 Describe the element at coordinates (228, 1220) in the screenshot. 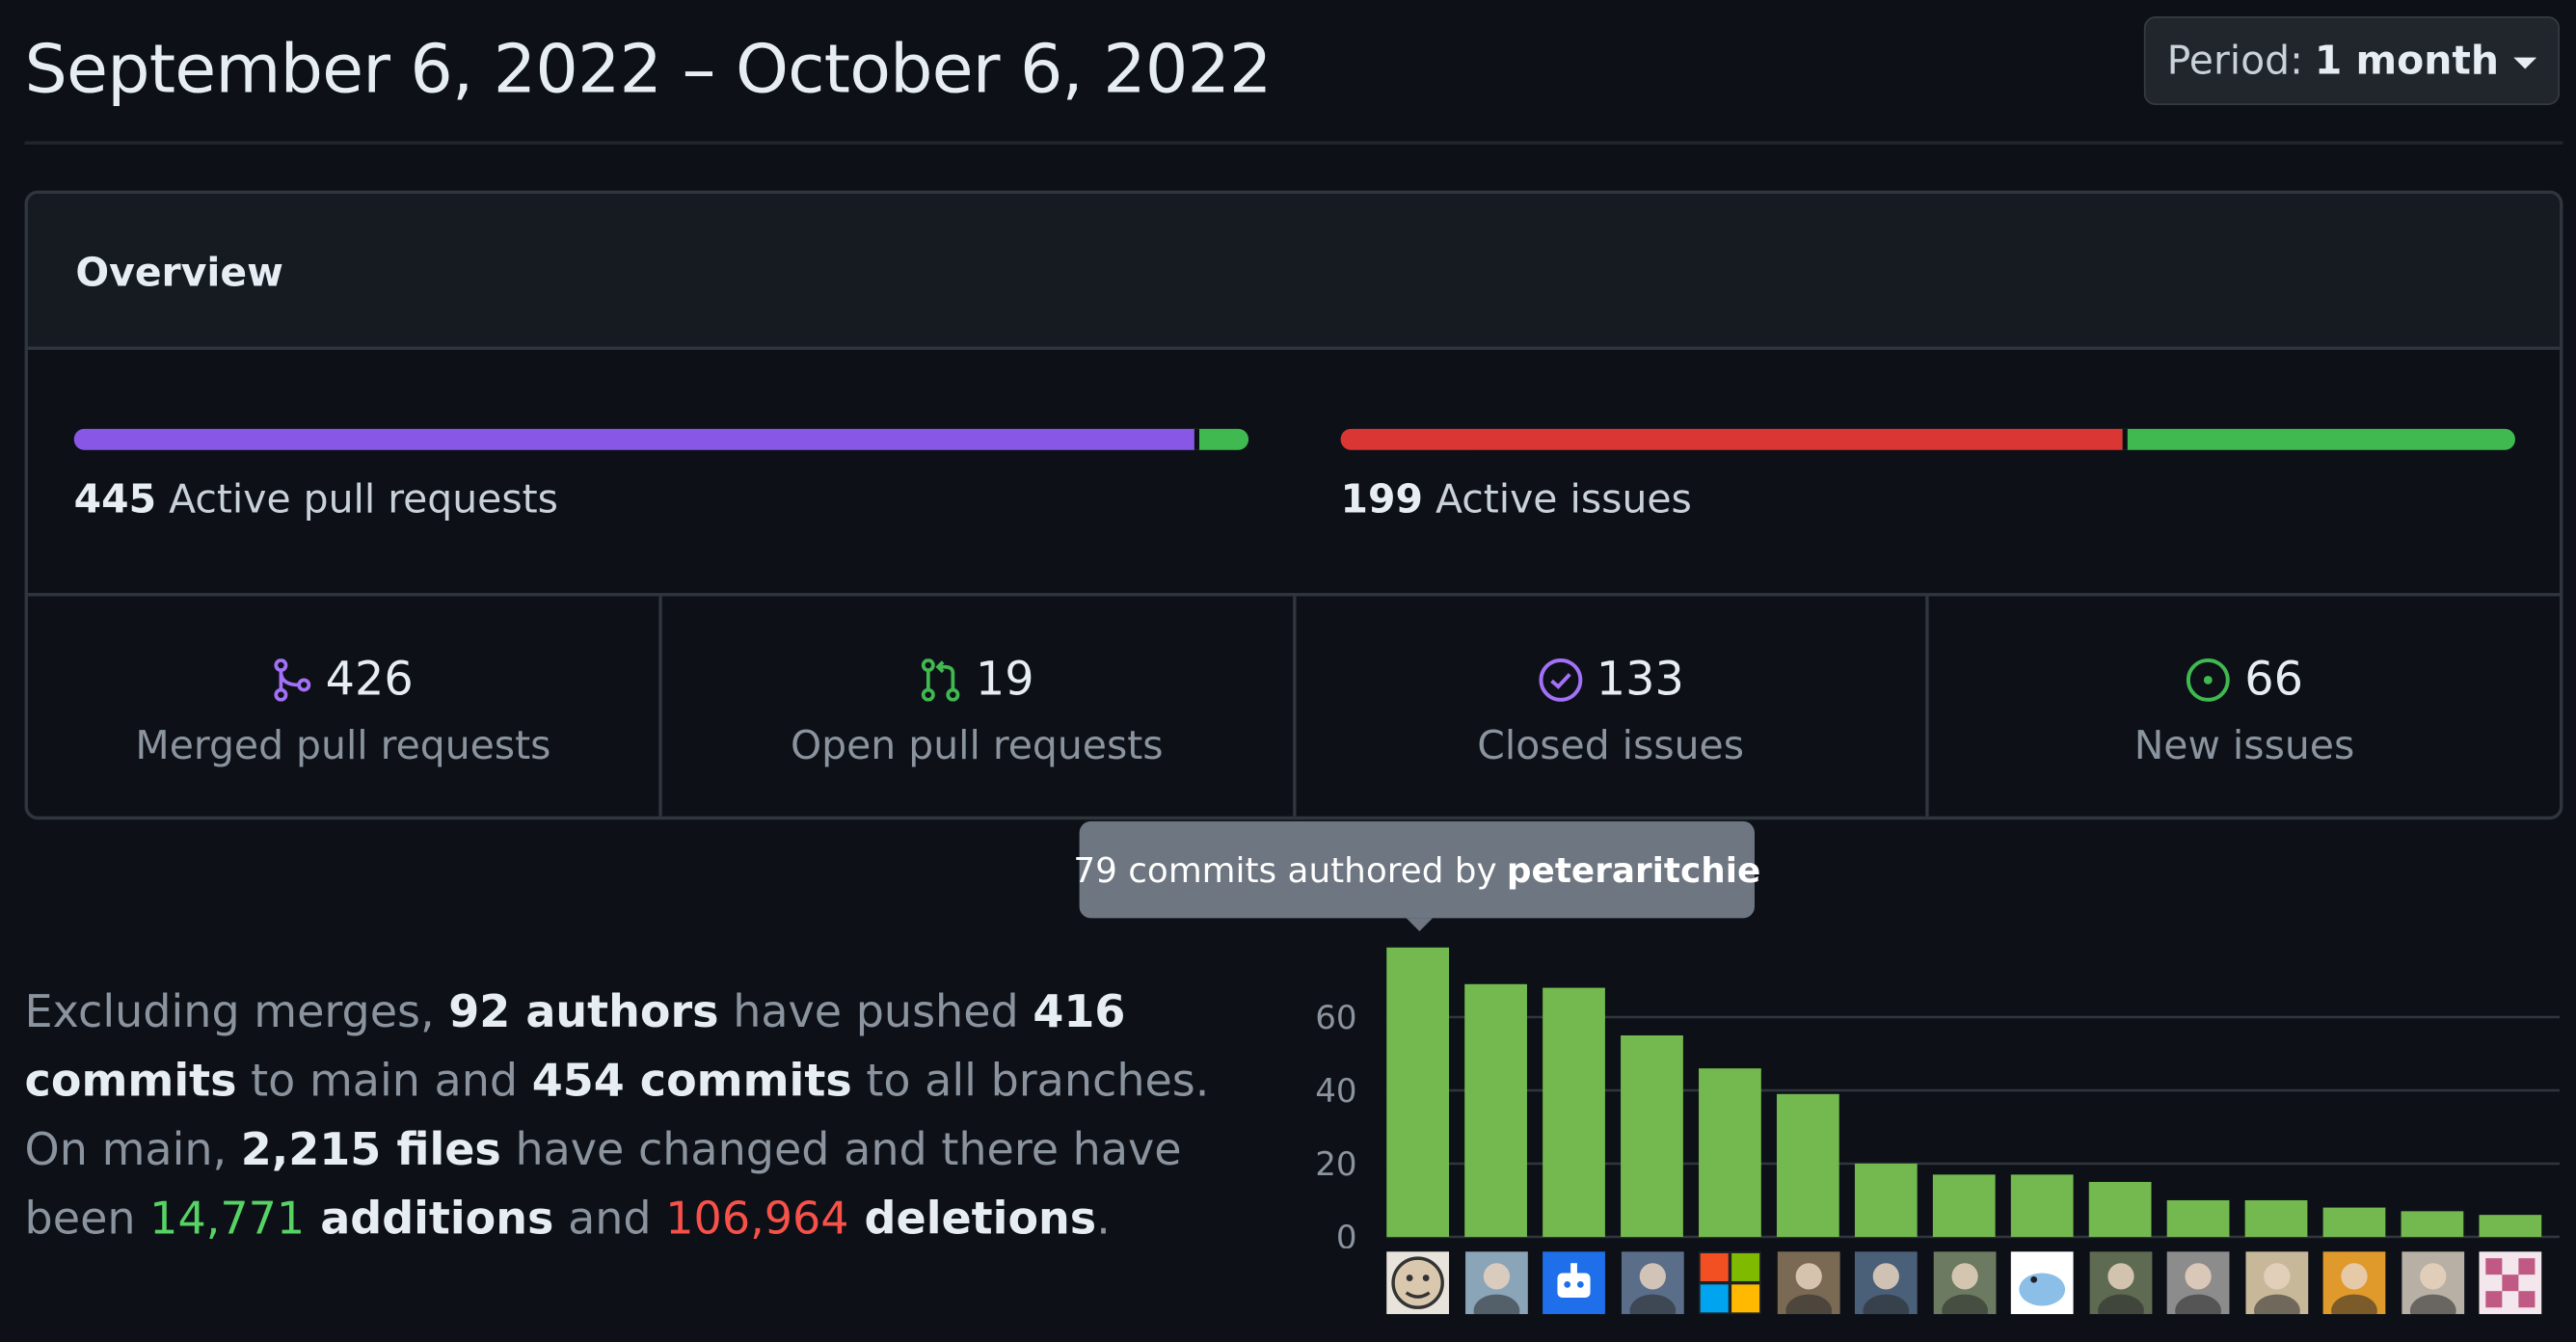

I see `additions-count: 14,771` at that location.